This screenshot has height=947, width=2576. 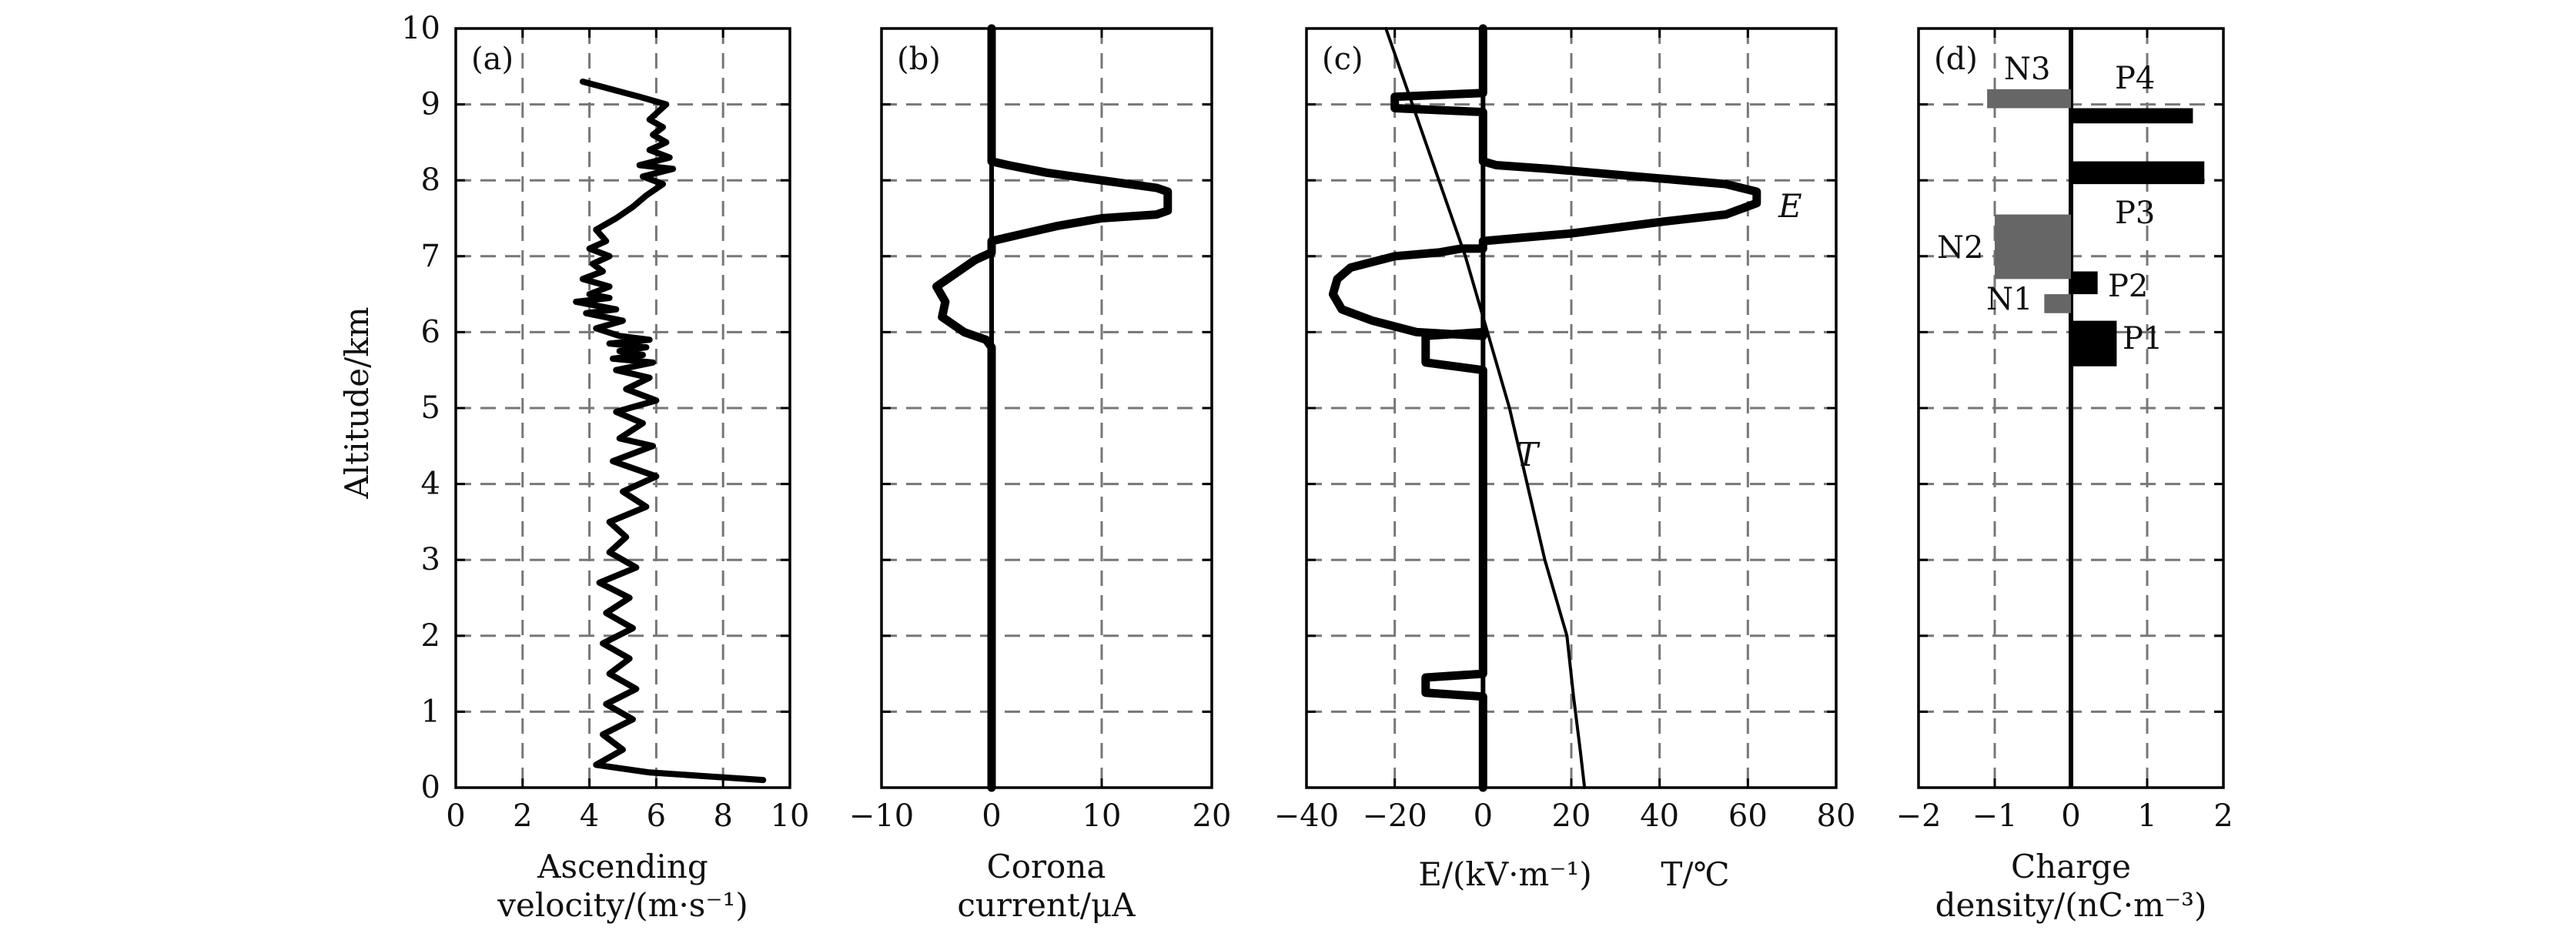 What do you see at coordinates (1395, 816) in the screenshot?
I see `x-tick-label: −20` at bounding box center [1395, 816].